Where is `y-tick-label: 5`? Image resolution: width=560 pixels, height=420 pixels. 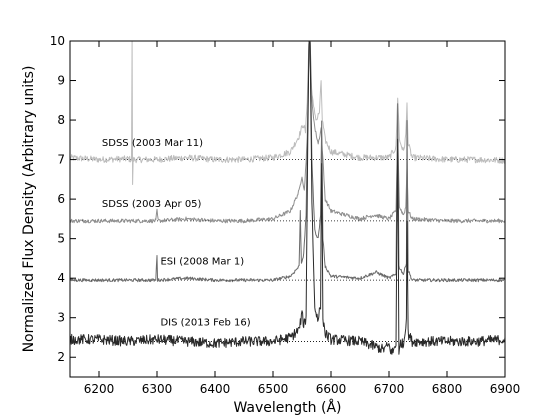
y-tick-label: 5 is located at coordinates (61, 239).